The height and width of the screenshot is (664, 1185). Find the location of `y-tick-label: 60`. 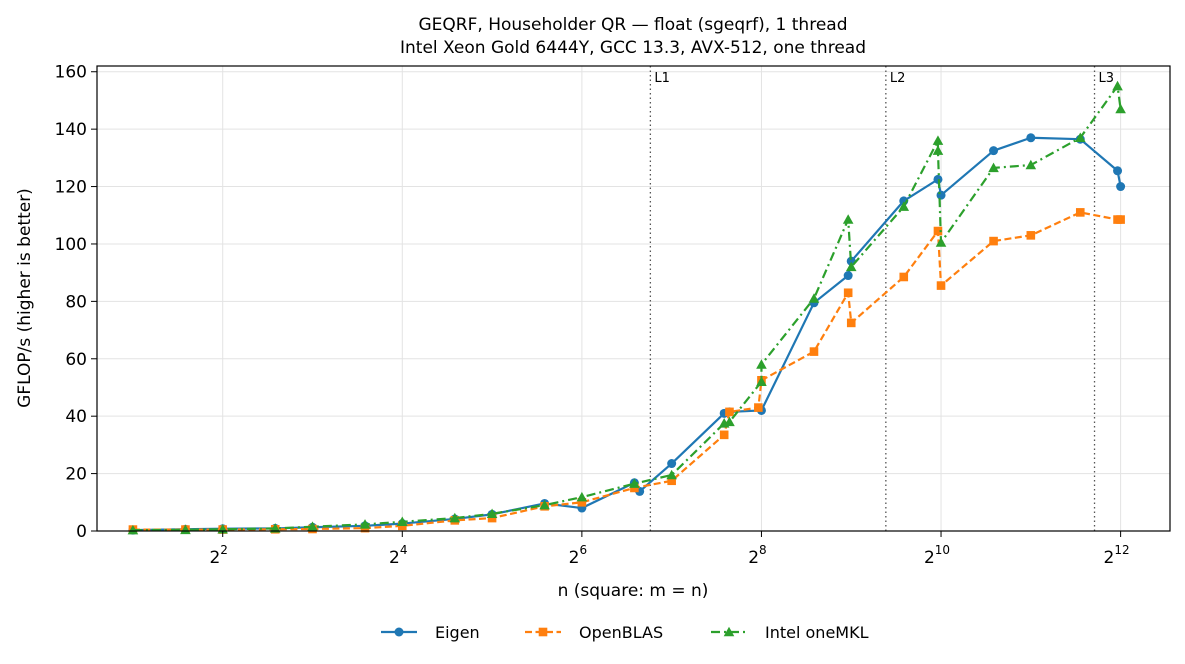

y-tick-label: 60 is located at coordinates (76, 360).